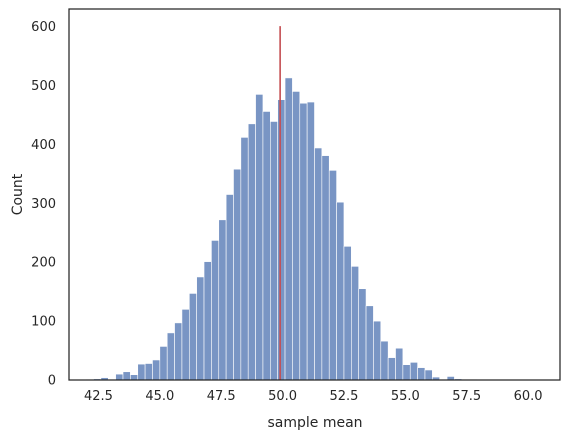 This screenshot has width=575, height=437. Describe the element at coordinates (466, 396) in the screenshot. I see `x-tick-label: 57.5` at that location.